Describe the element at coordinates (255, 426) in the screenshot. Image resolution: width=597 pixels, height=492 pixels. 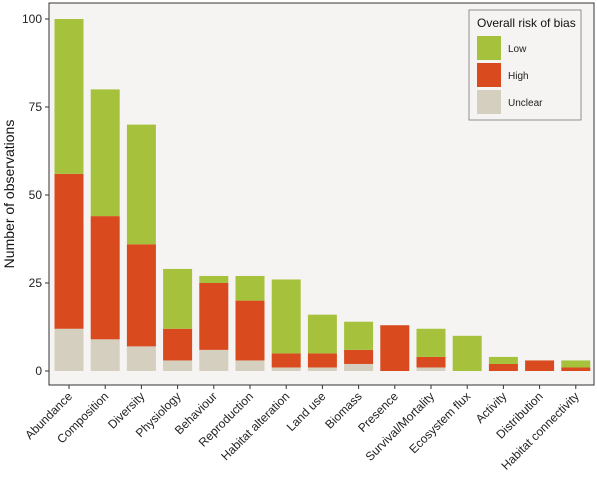
I see `x-tick-label: Habitat alteration` at that location.